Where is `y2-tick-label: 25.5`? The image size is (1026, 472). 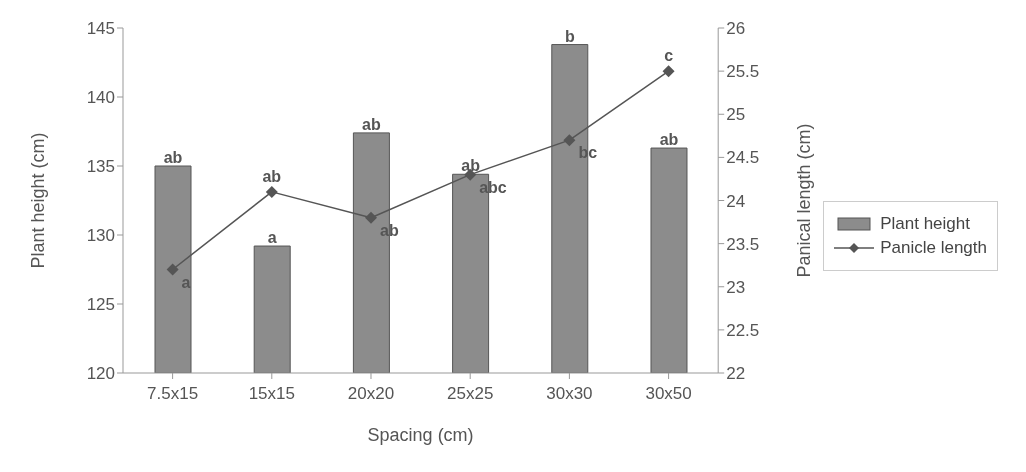
y2-tick-label: 25.5 is located at coordinates (743, 72).